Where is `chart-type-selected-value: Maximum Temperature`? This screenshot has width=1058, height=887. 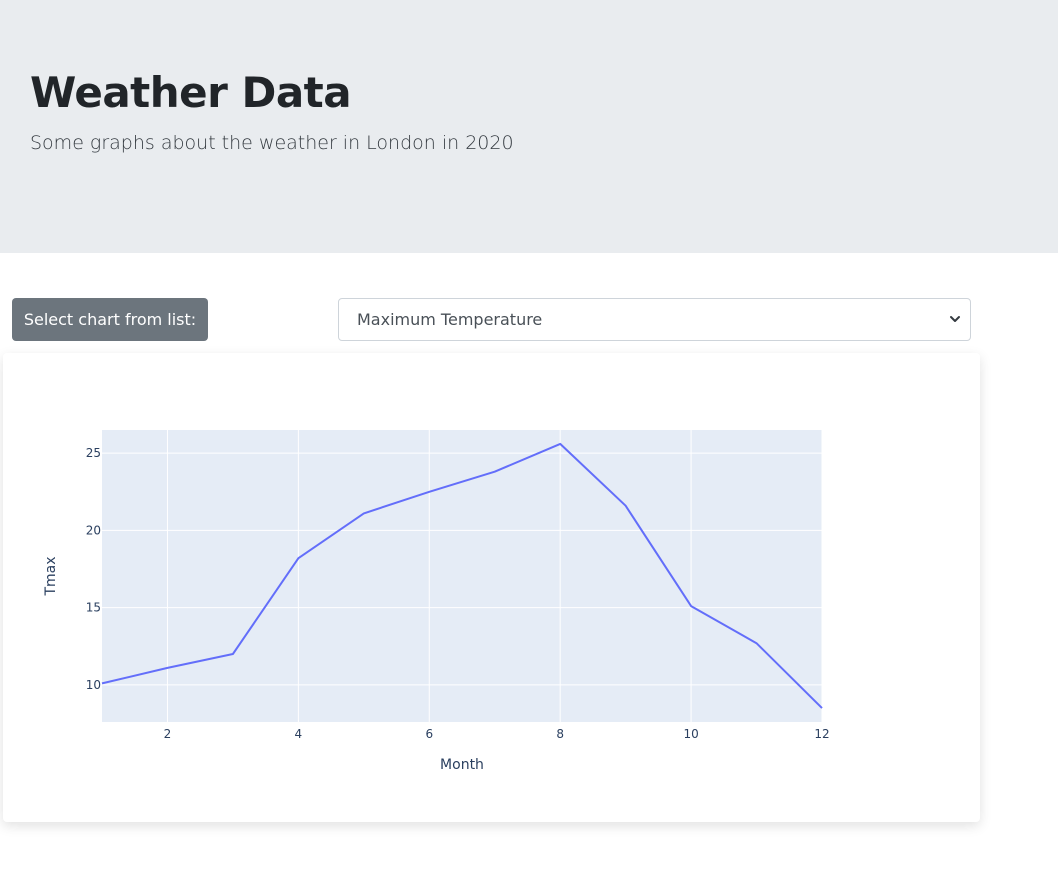
chart-type-selected-value: Maximum Temperature is located at coordinates (450, 319).